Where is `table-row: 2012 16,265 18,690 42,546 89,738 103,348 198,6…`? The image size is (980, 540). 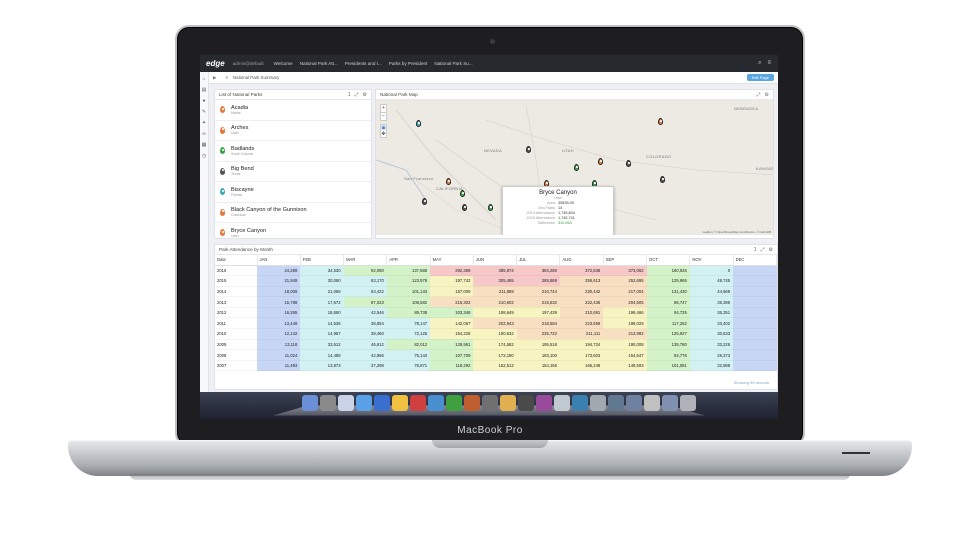 table-row: 2012 16,265 18,690 42,546 89,738 103,348 198,6… is located at coordinates (496, 313).